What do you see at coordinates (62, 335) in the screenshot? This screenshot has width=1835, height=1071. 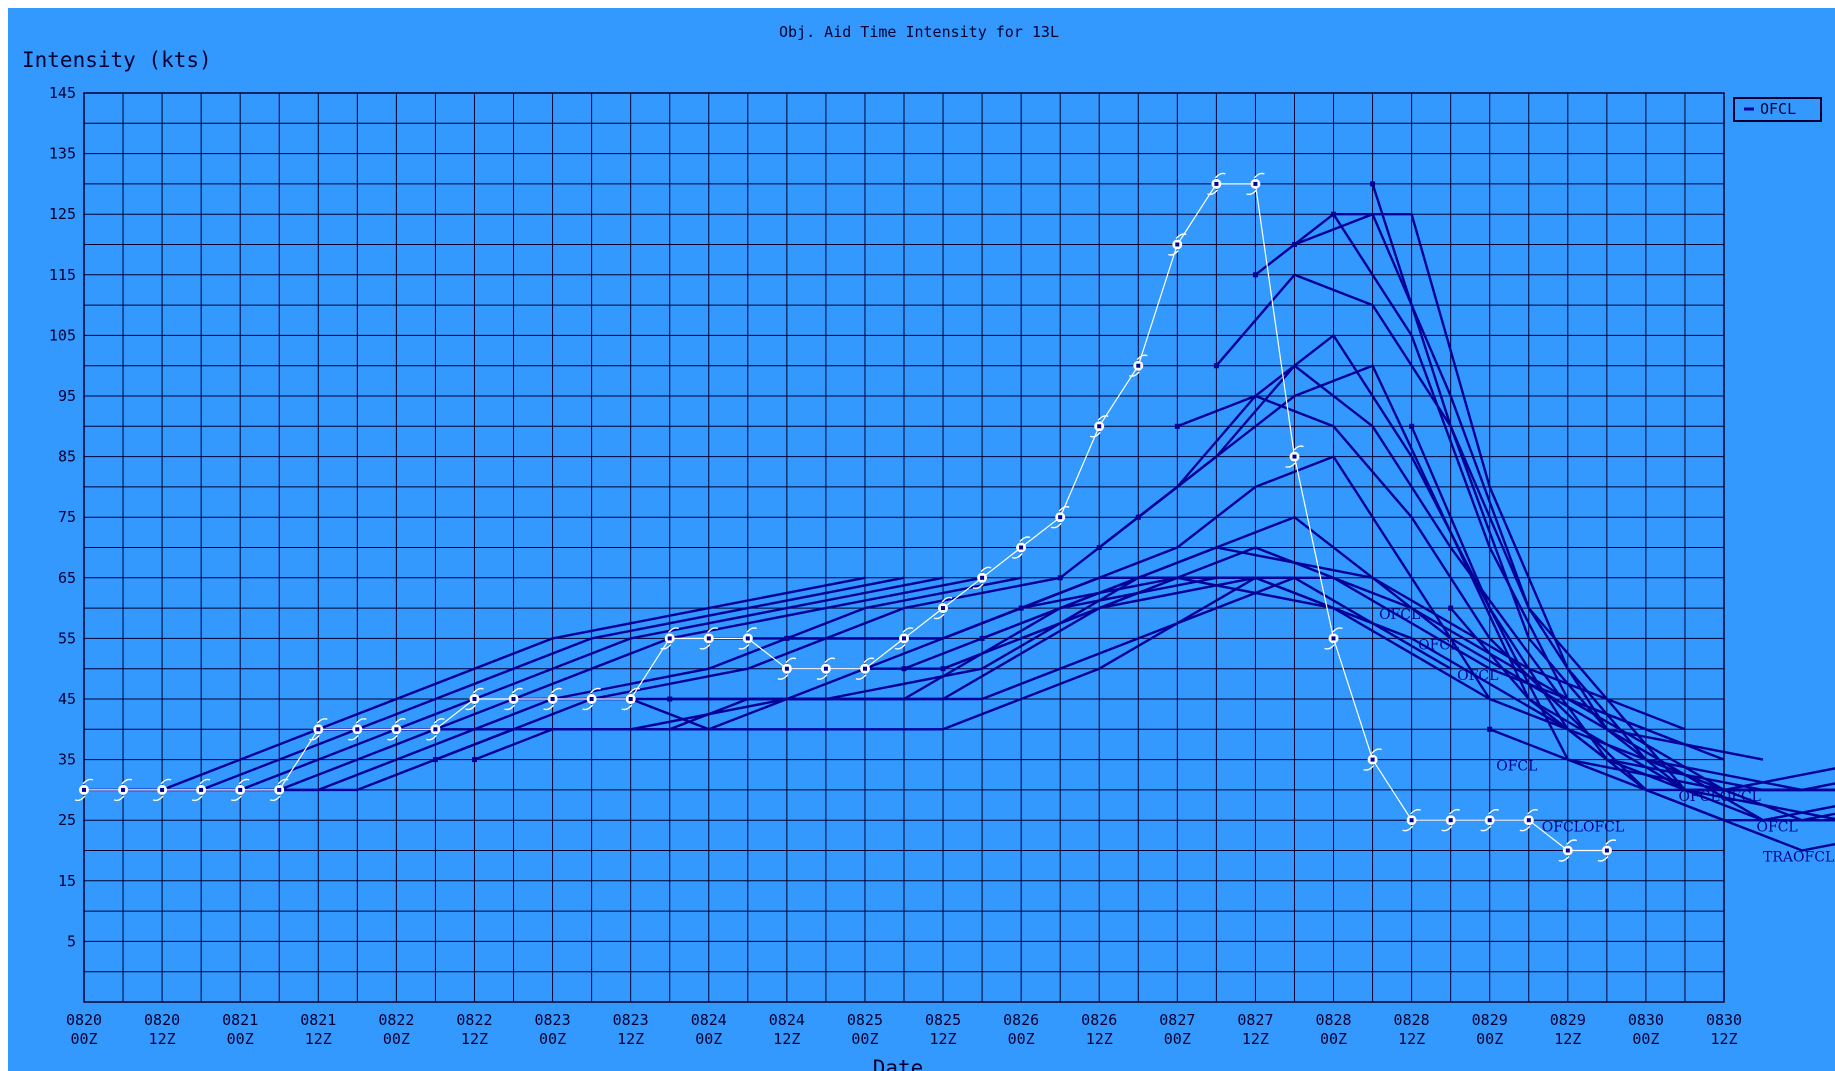 I see `y-tick-label: 105` at bounding box center [62, 335].